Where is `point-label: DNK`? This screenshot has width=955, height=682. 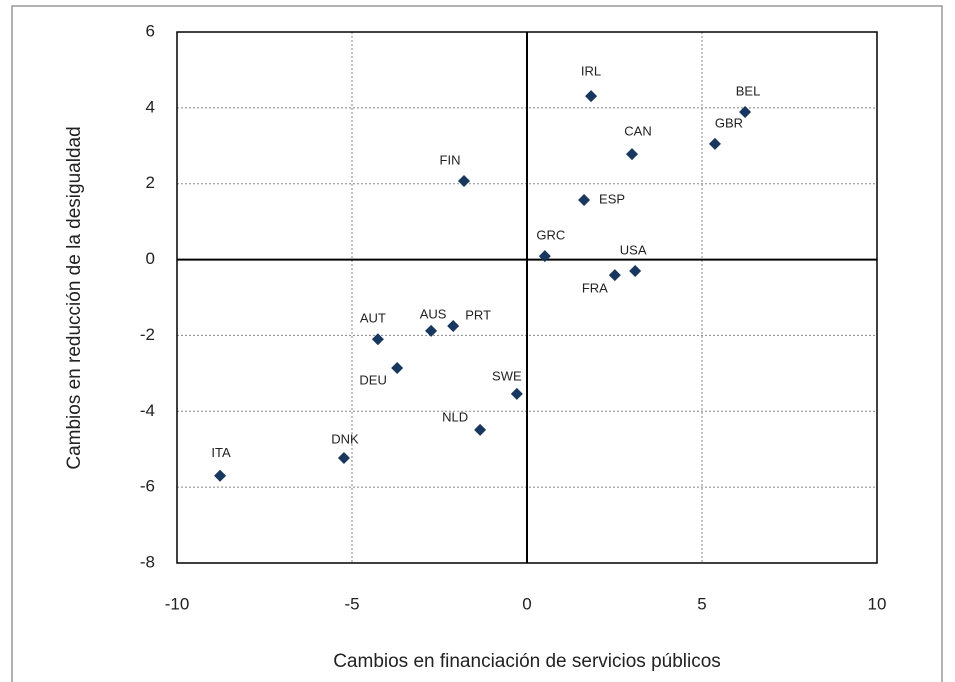
point-label: DNK is located at coordinates (345, 438).